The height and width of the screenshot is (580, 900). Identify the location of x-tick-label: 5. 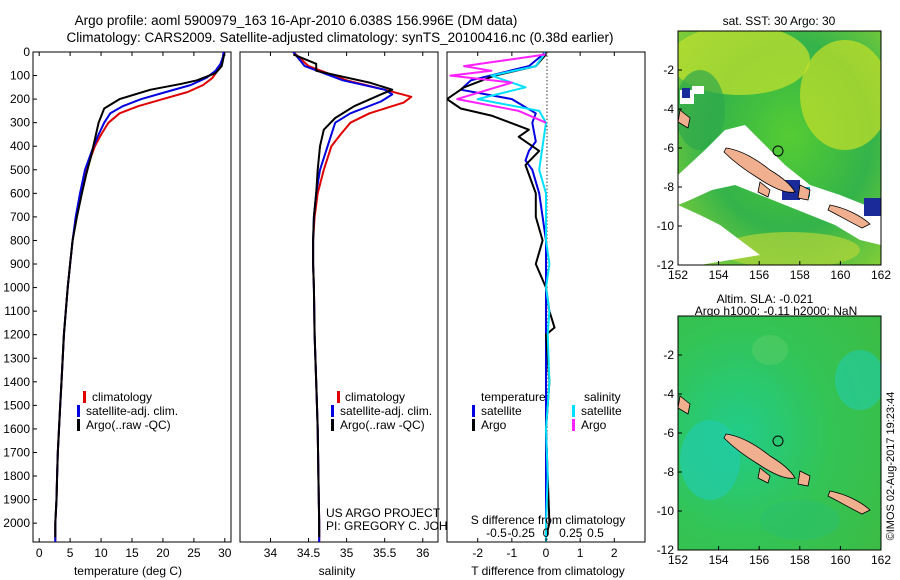
(70, 553).